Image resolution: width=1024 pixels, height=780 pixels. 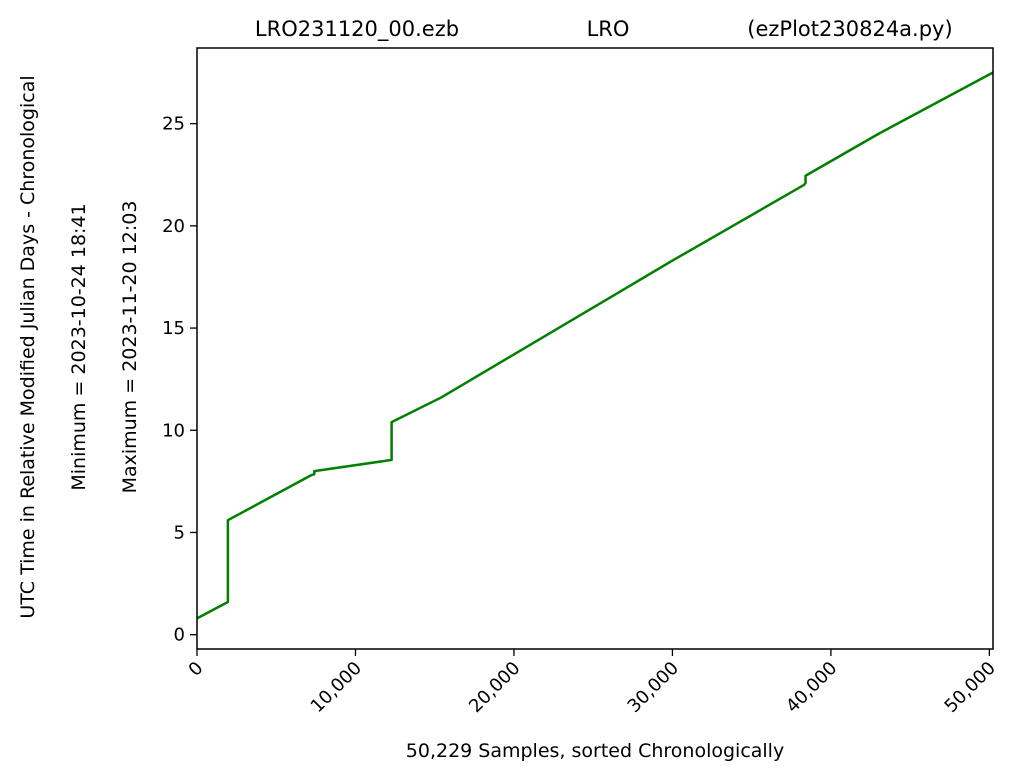 I want to click on chart-title: LRO231120_00.ezb LRO (ezPlot230824a.py), so click(x=604, y=29).